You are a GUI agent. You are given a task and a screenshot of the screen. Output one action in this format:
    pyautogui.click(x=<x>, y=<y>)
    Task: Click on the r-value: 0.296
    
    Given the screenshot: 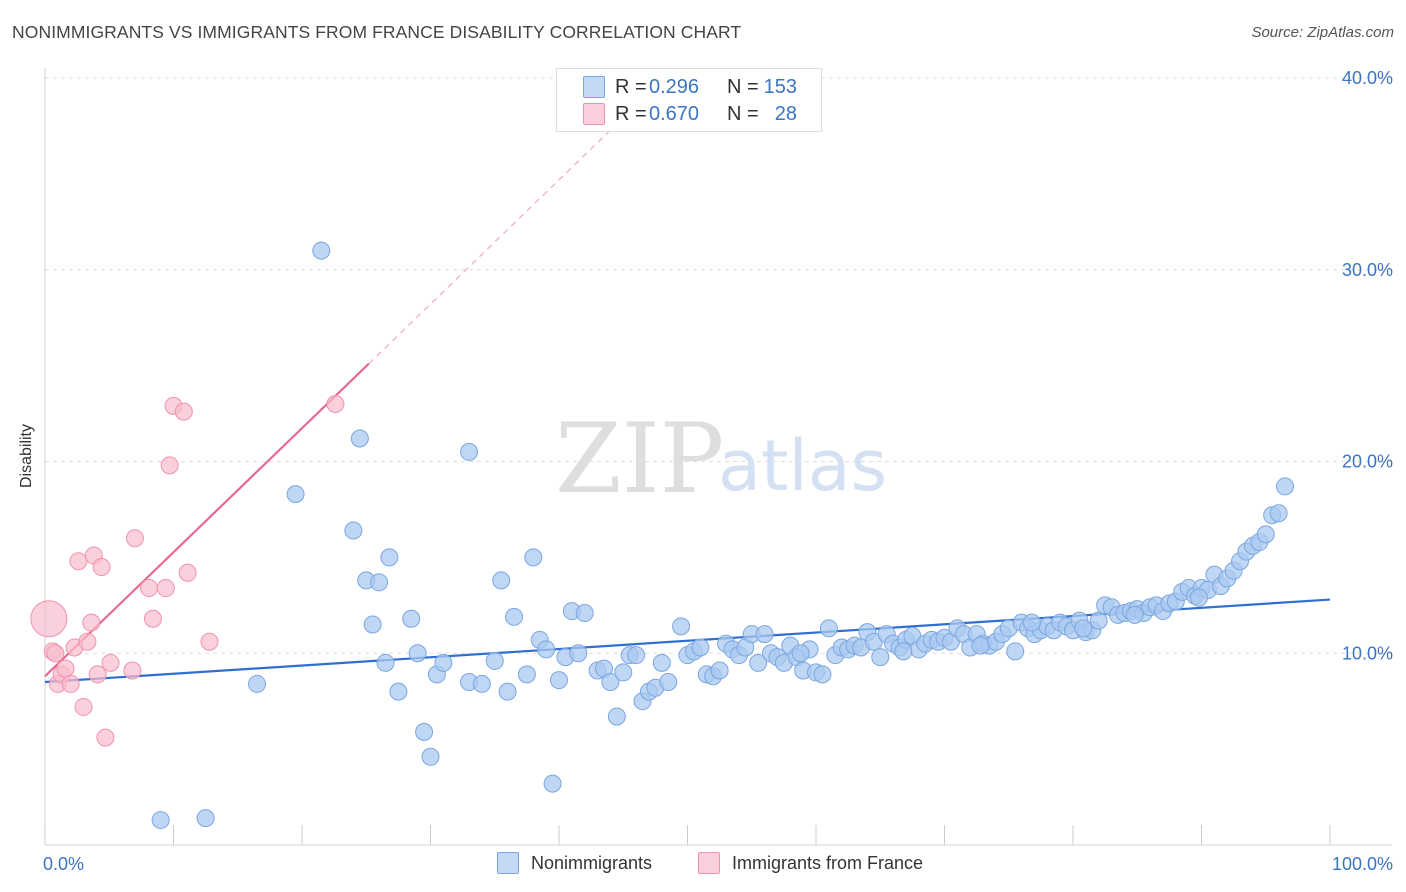 What is the action you would take?
    pyautogui.click(x=674, y=86)
    